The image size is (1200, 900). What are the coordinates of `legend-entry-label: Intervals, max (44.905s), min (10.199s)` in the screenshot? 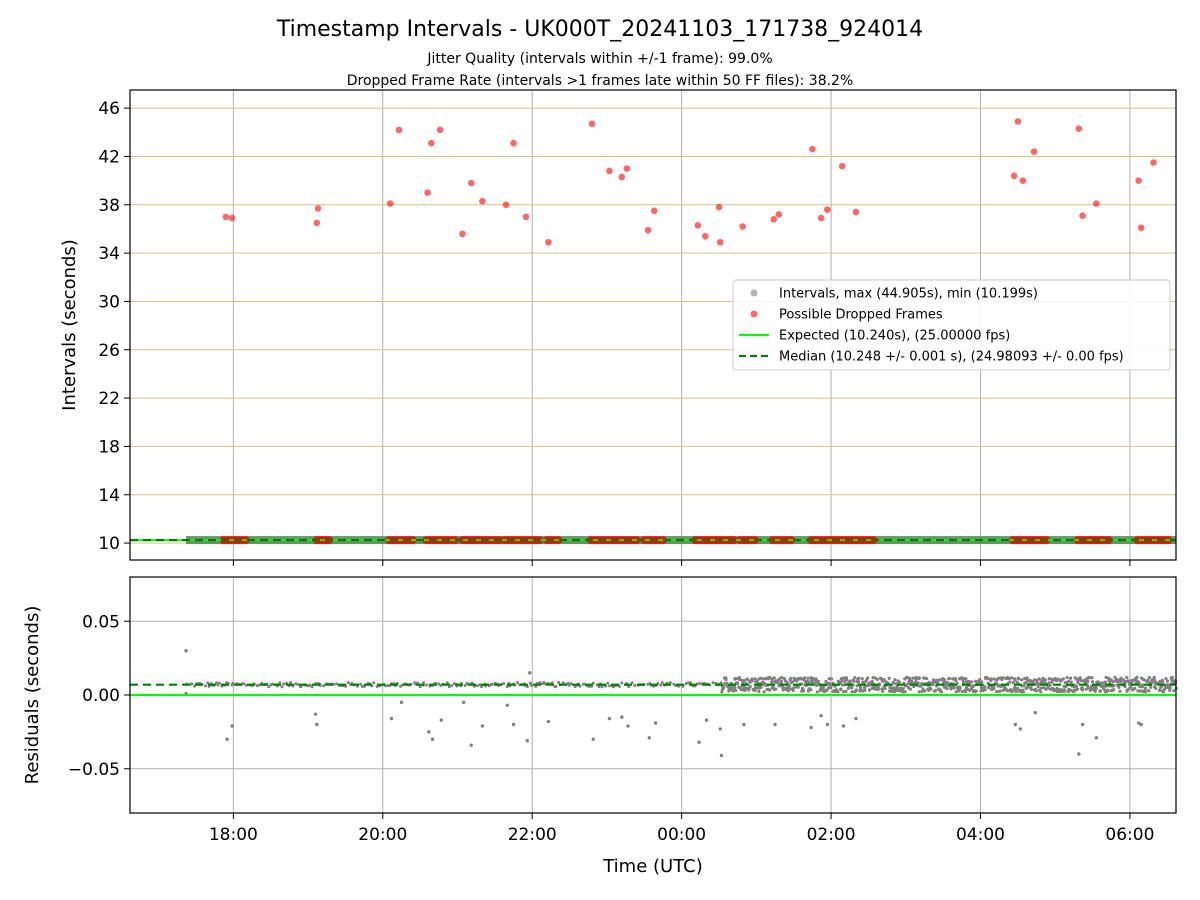 It's located at (908, 294).